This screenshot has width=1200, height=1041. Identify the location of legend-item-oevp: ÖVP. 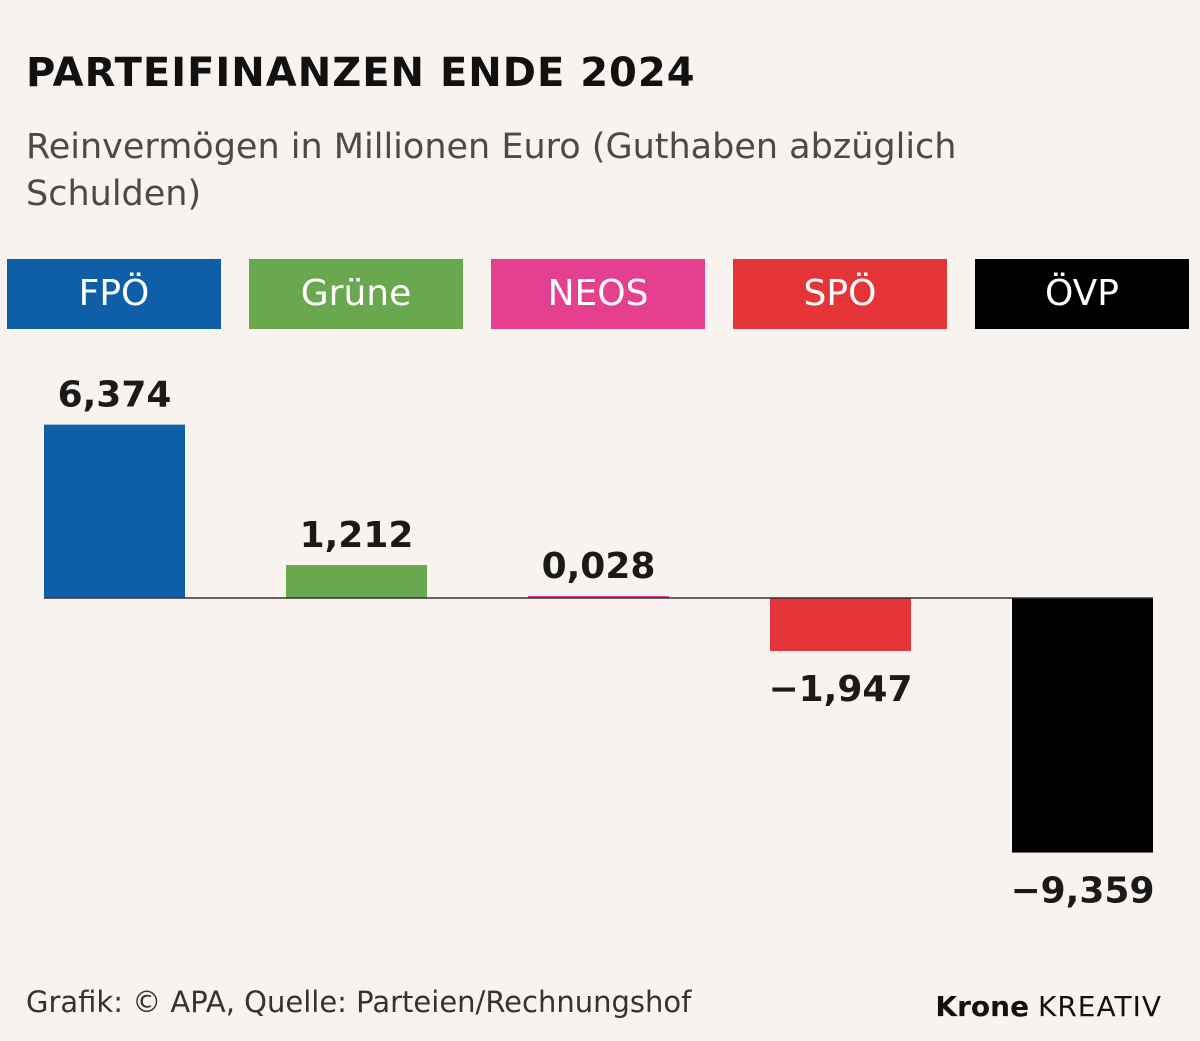
(1082, 294).